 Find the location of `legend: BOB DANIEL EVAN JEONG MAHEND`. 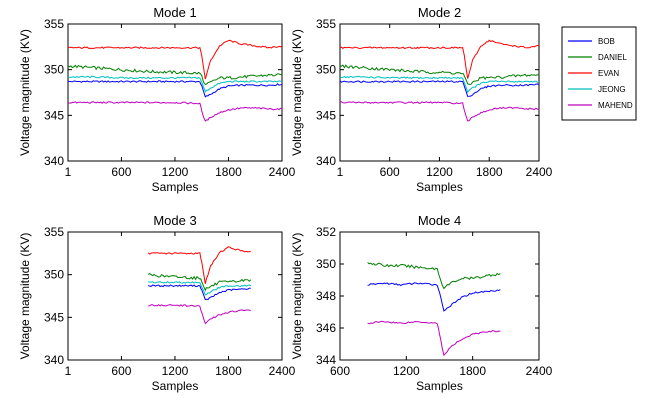

legend: BOB DANIEL EVAN JEONG MAHEND is located at coordinates (599, 73).